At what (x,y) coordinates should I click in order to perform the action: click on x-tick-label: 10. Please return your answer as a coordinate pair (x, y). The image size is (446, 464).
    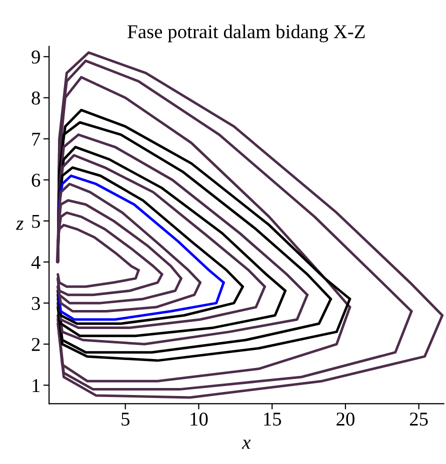
    Looking at the image, I should click on (199, 419).